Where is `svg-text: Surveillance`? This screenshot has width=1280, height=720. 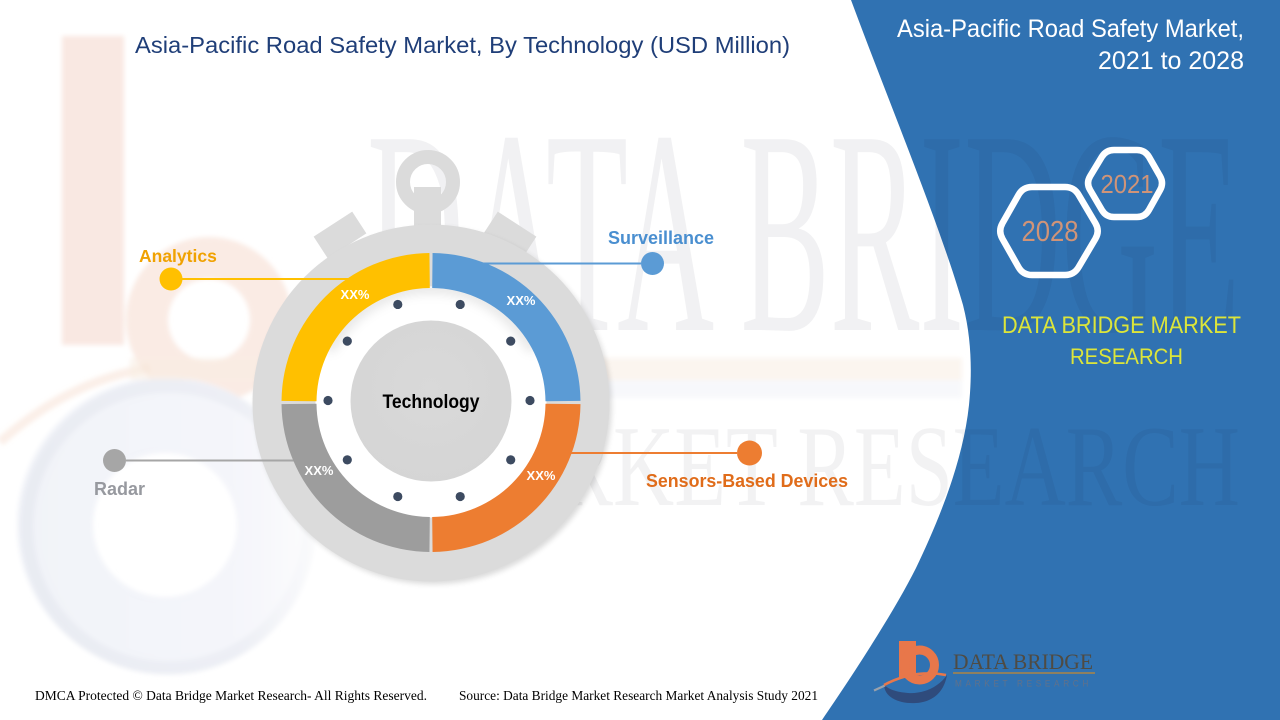 svg-text: Surveillance is located at coordinates (661, 238).